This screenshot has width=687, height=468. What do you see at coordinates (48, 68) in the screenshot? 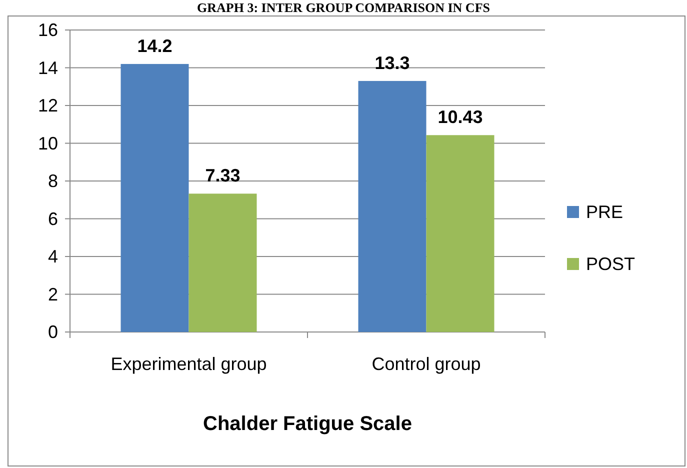
I see `y-tick-label: 14` at bounding box center [48, 68].